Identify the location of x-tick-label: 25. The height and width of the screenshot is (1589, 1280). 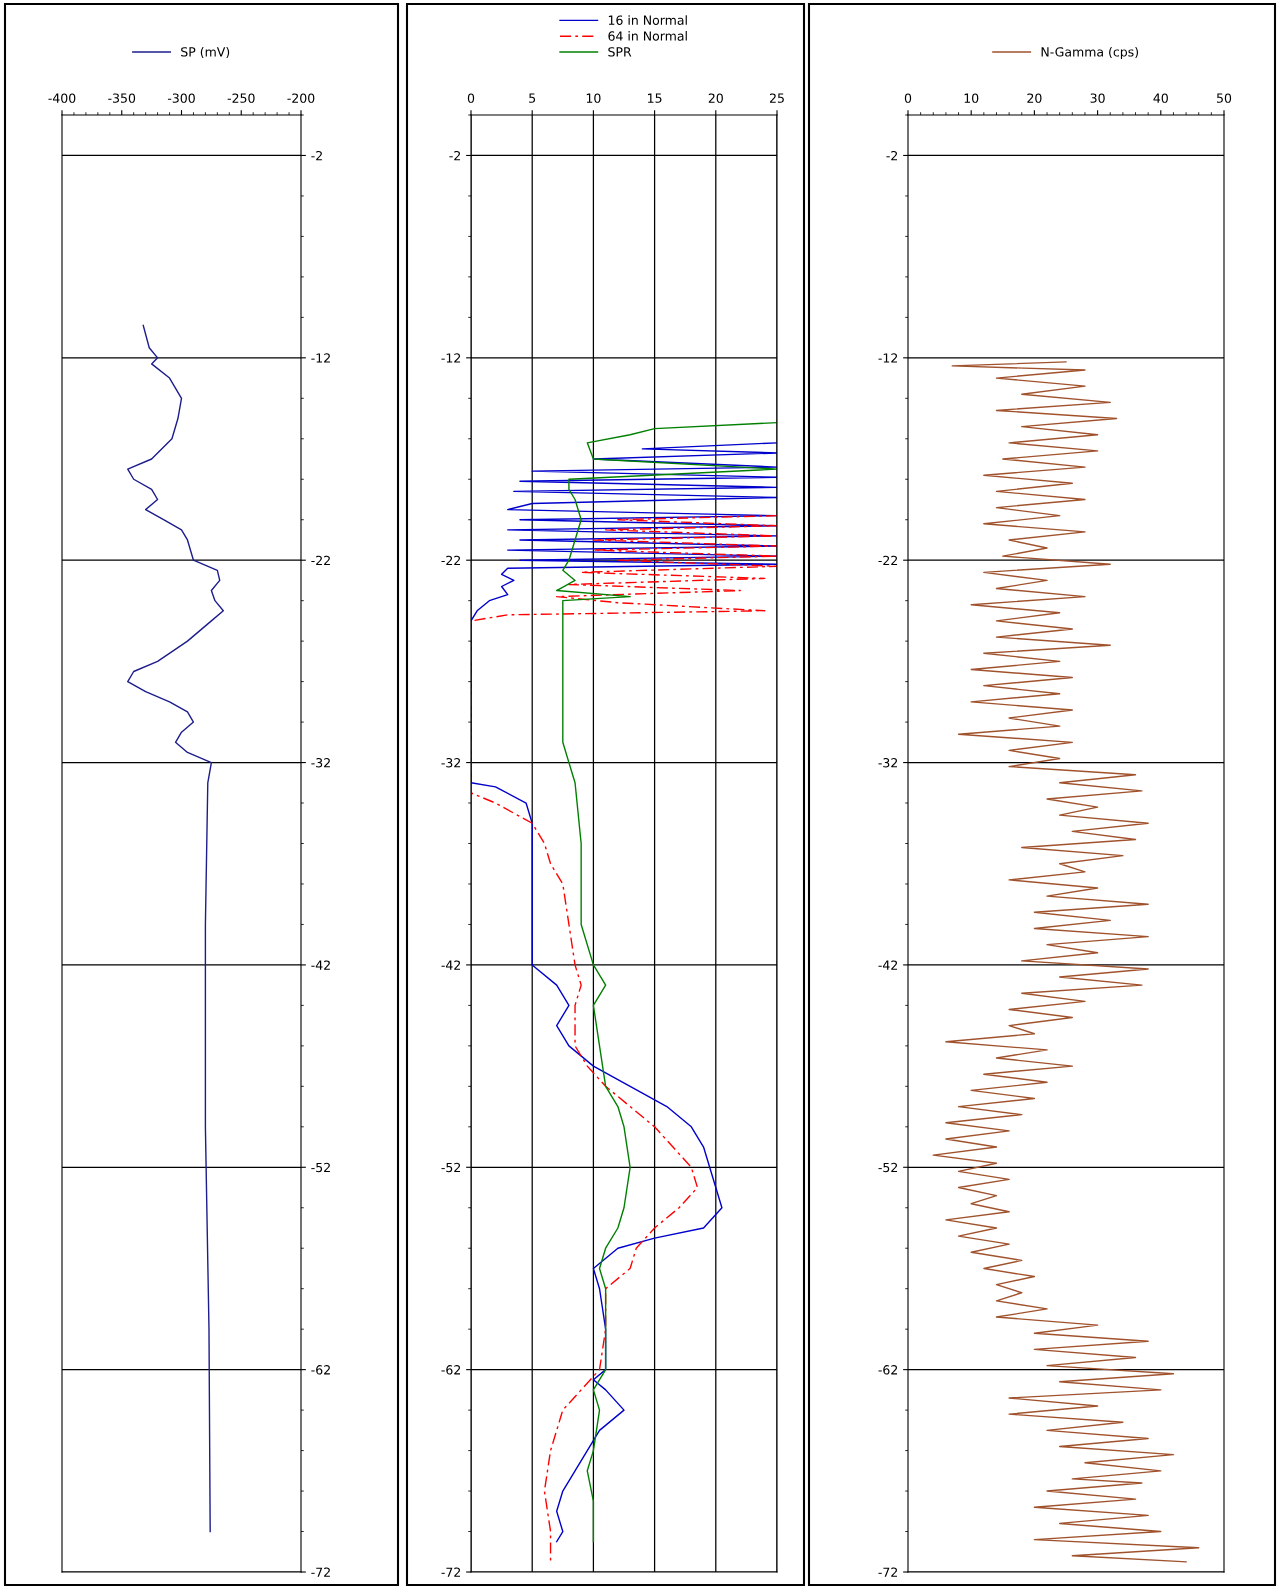
(776, 98).